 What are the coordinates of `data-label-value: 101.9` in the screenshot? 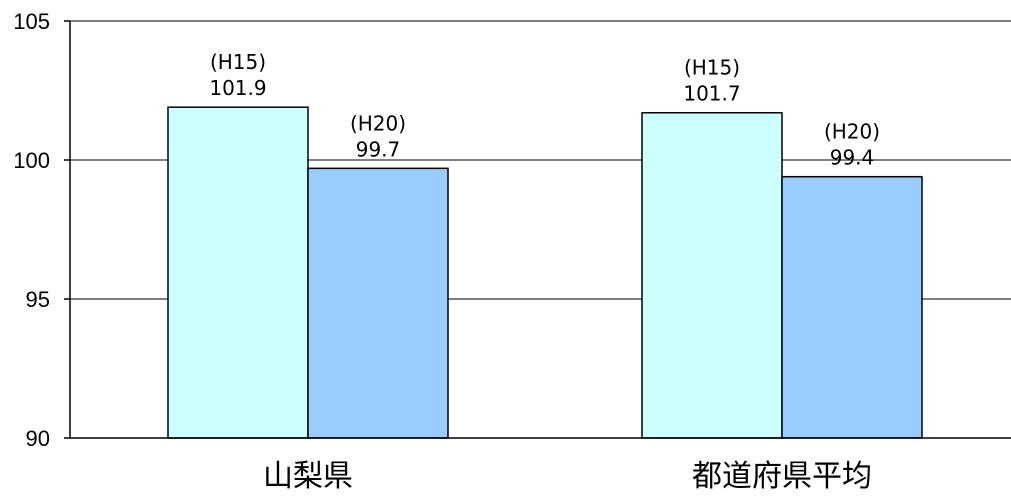 It's located at (237, 88).